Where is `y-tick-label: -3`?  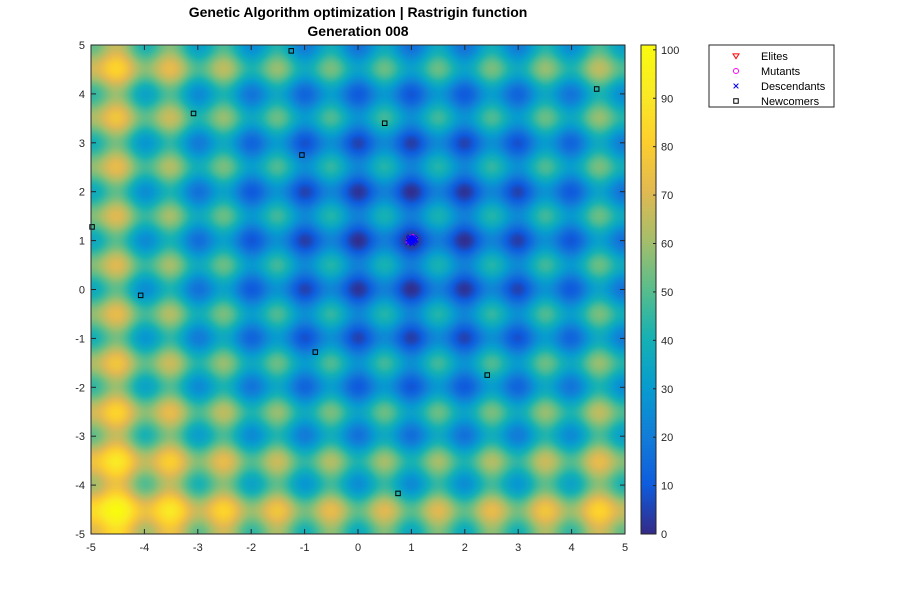
y-tick-label: -3 is located at coordinates (80, 437).